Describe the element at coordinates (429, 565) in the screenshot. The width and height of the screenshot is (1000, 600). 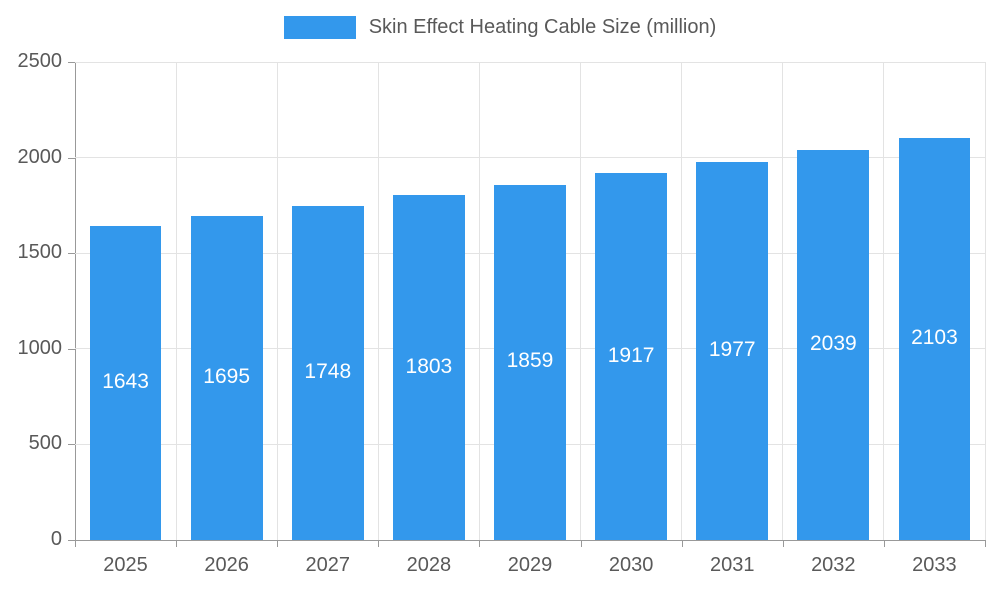
I see `x-tick-label: 2028` at that location.